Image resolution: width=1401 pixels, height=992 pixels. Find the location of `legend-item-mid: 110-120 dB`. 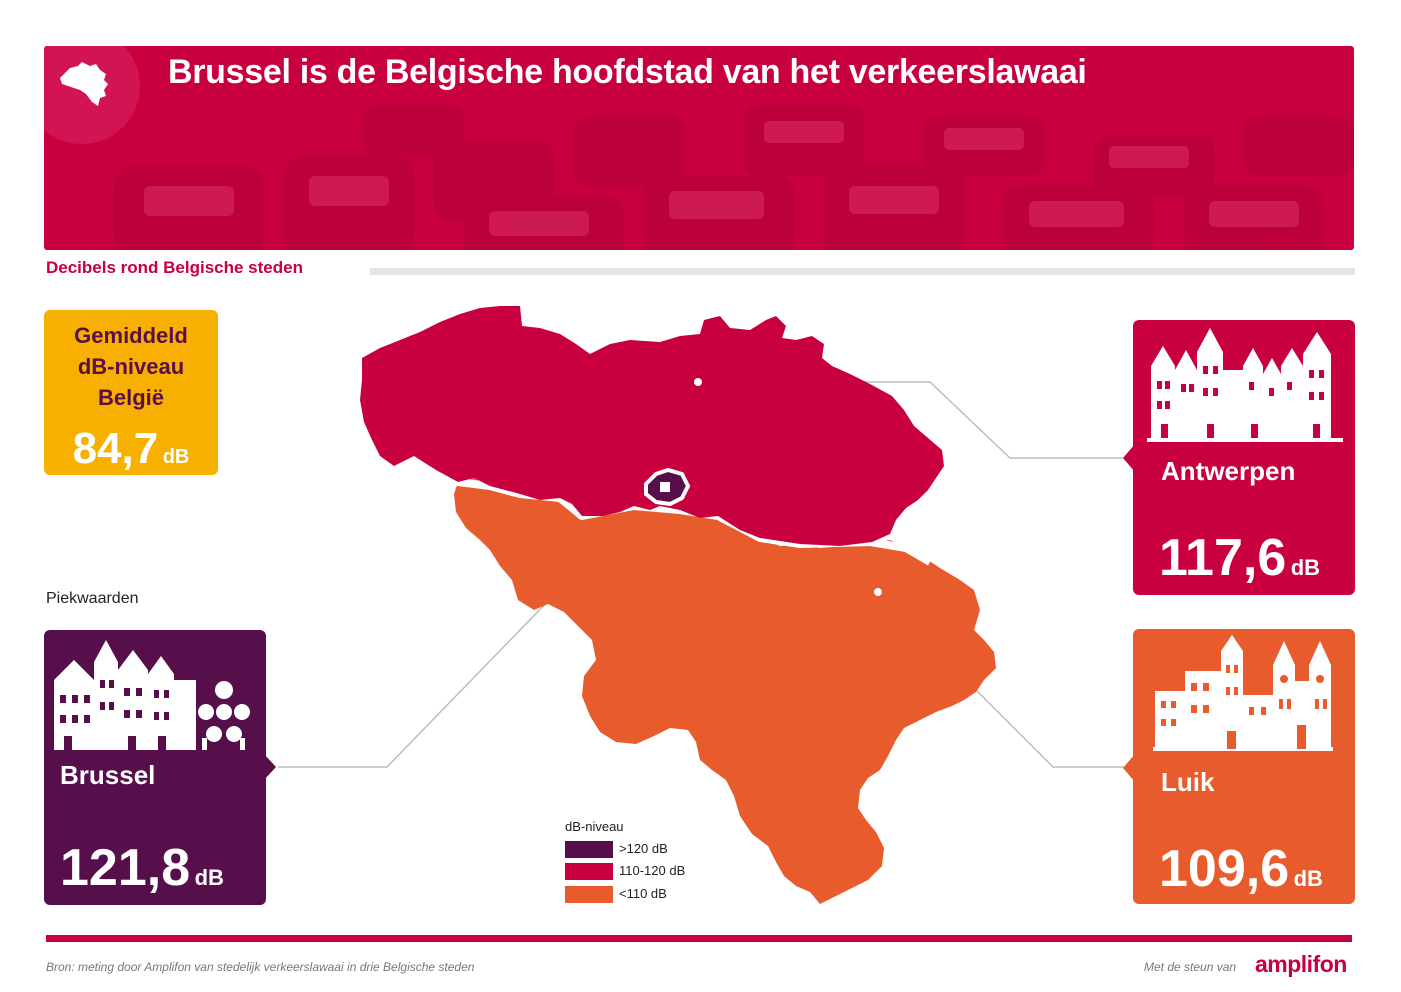

legend-item-mid: 110-120 dB is located at coordinates (625, 872).